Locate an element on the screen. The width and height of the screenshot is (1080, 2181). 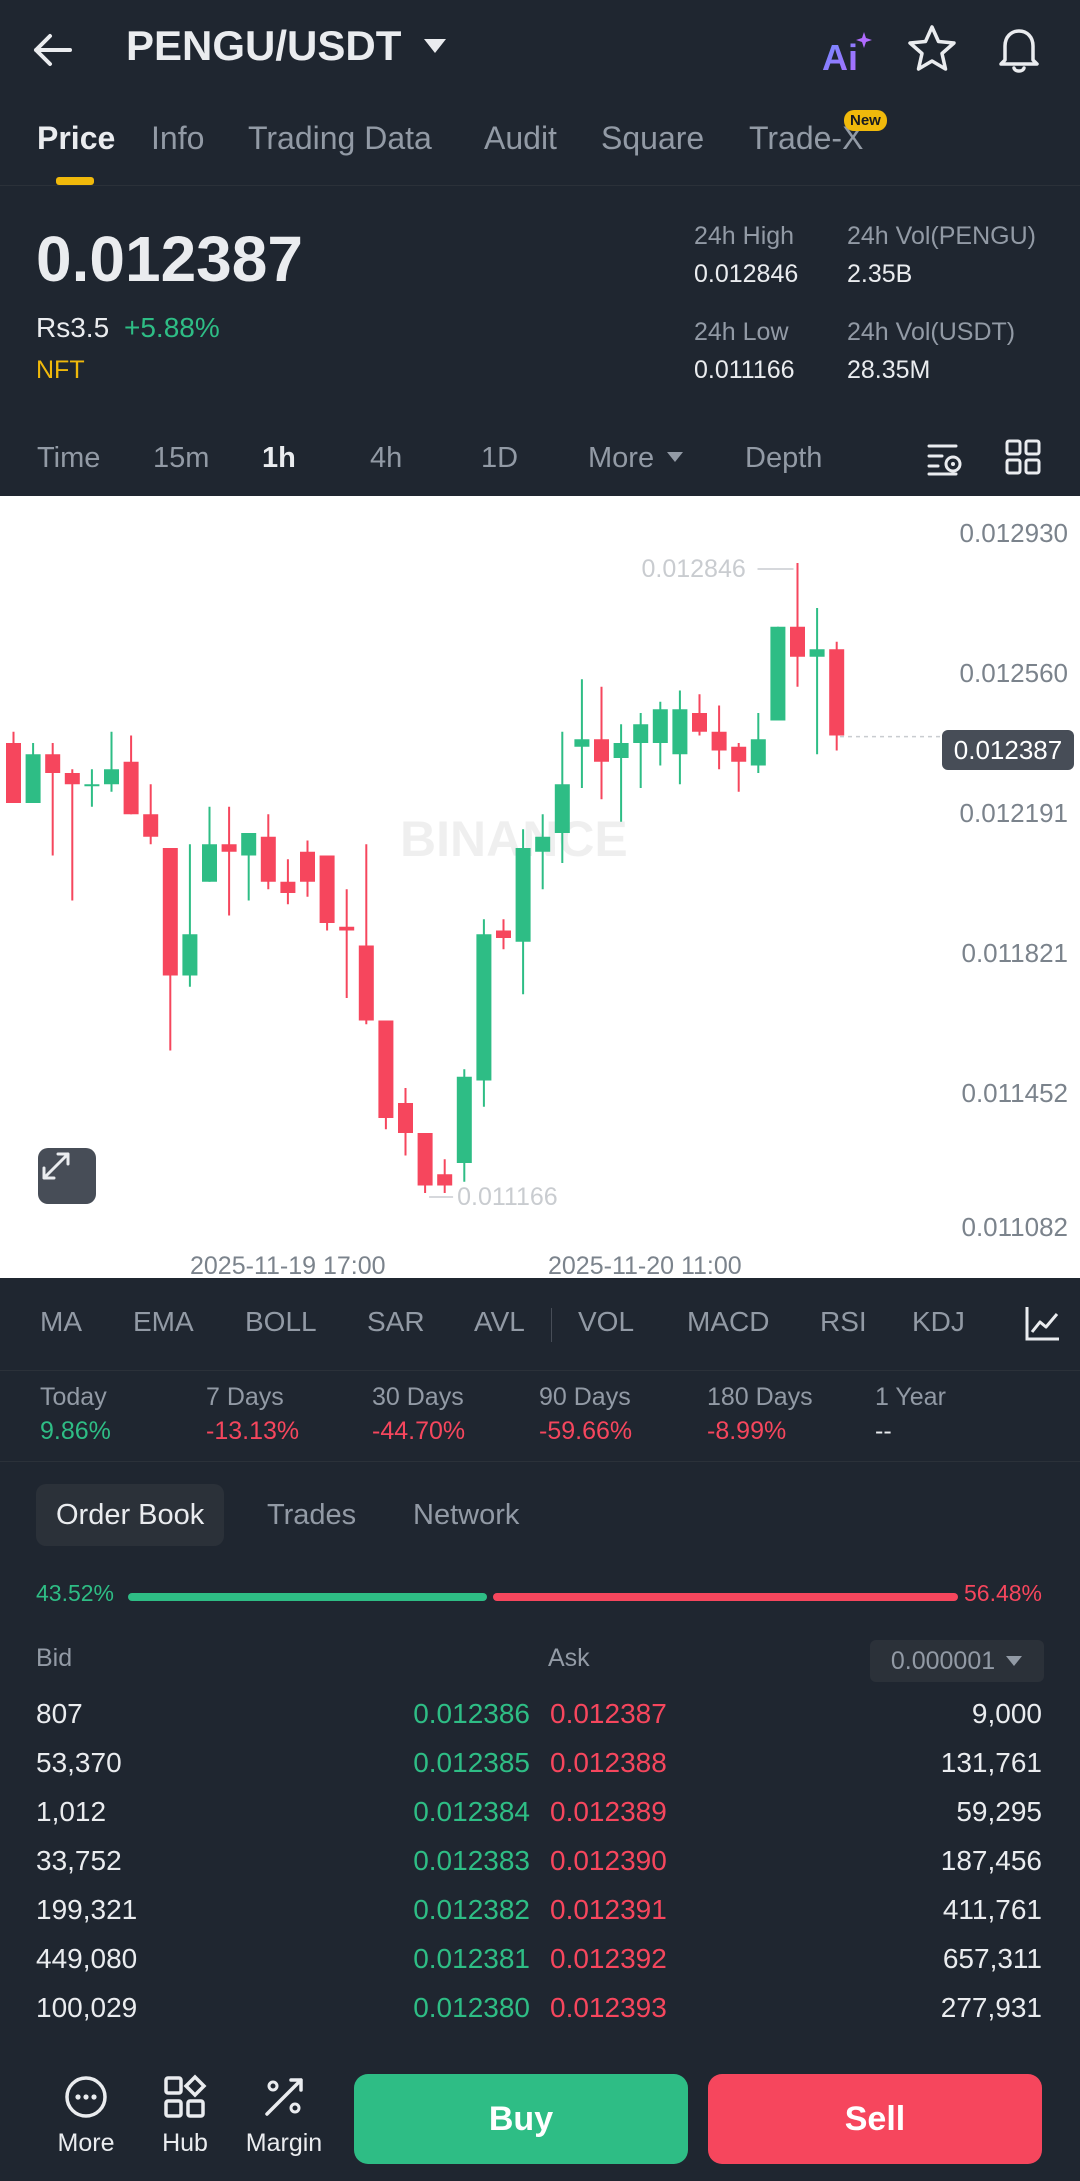
interval-4h: 4h is located at coordinates (386, 458).